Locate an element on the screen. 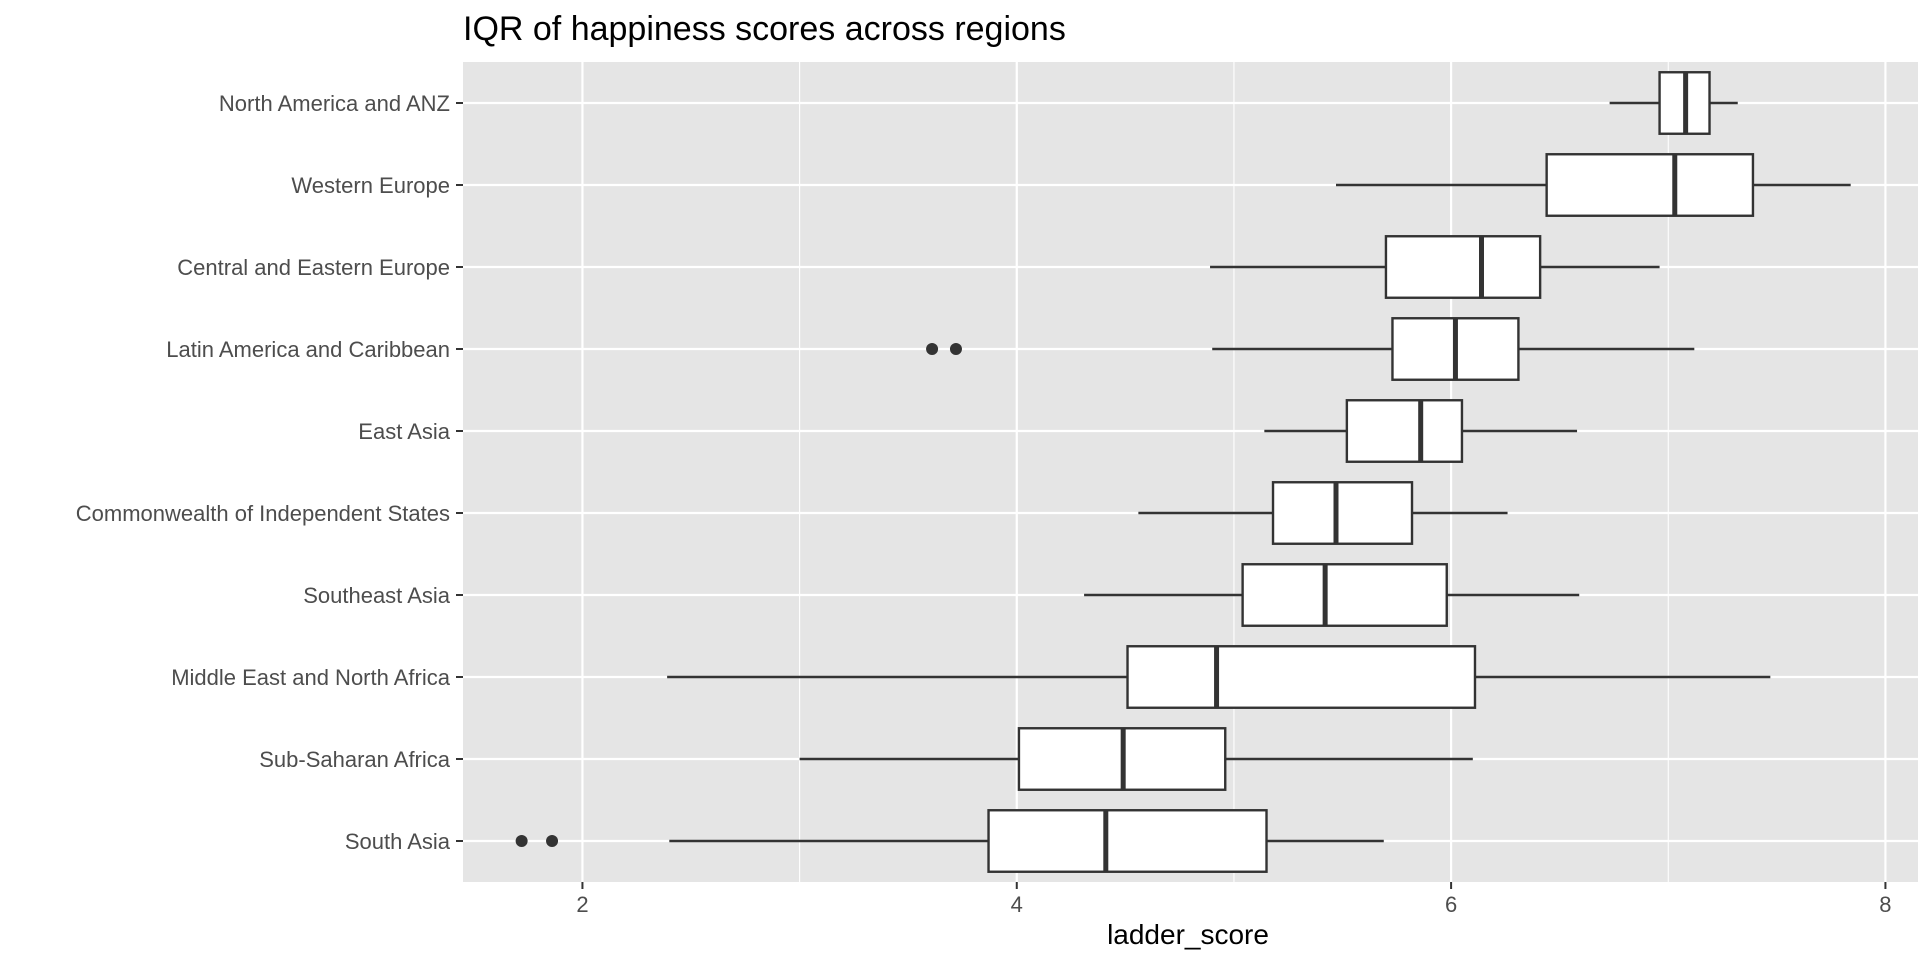  y-tick-label: East Asia is located at coordinates (404, 431).